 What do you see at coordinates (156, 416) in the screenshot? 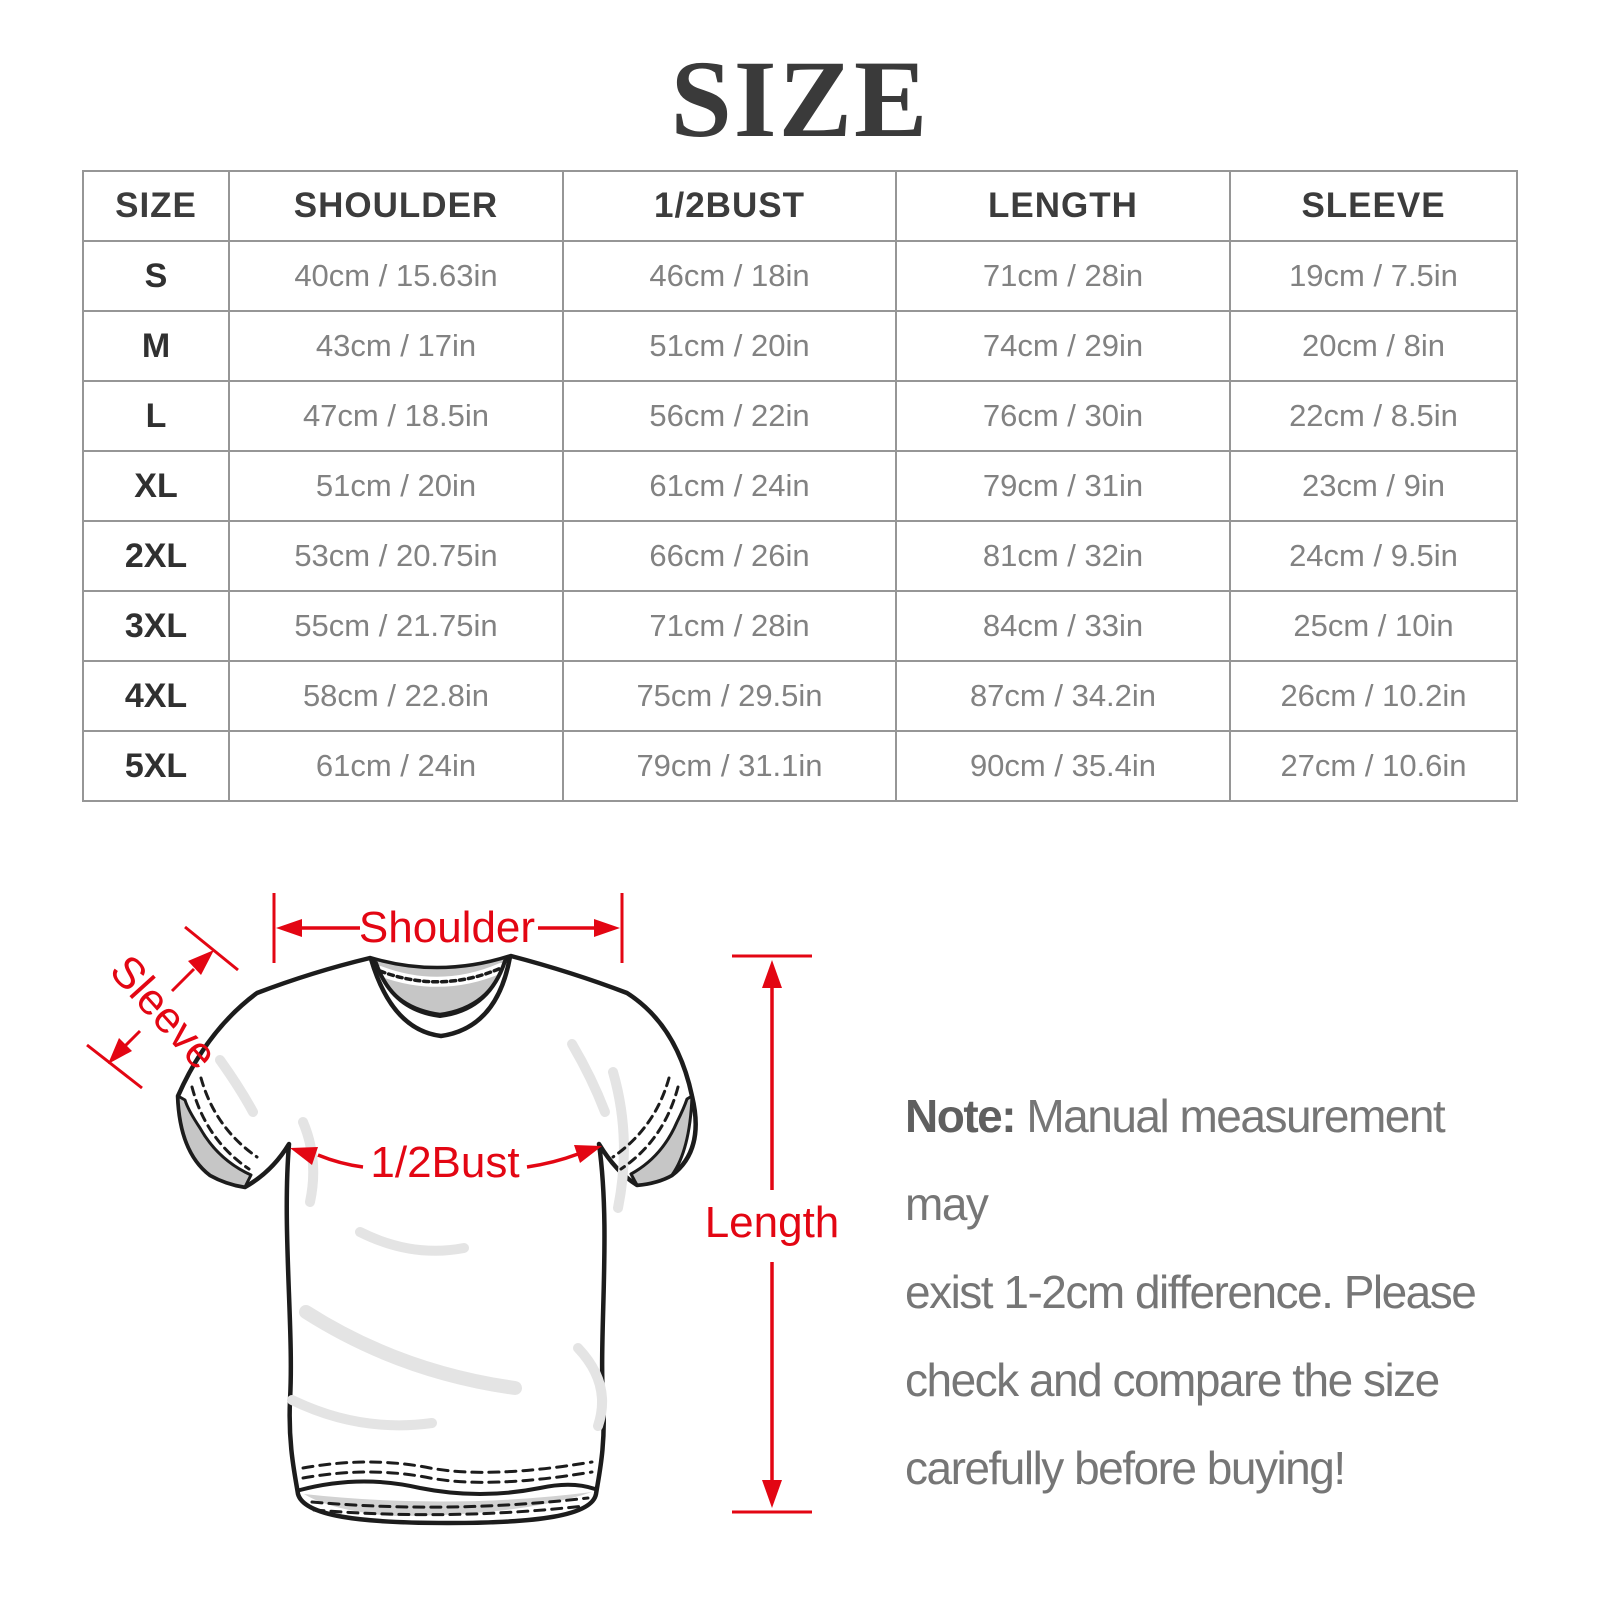
I see `cell-size: L` at bounding box center [156, 416].